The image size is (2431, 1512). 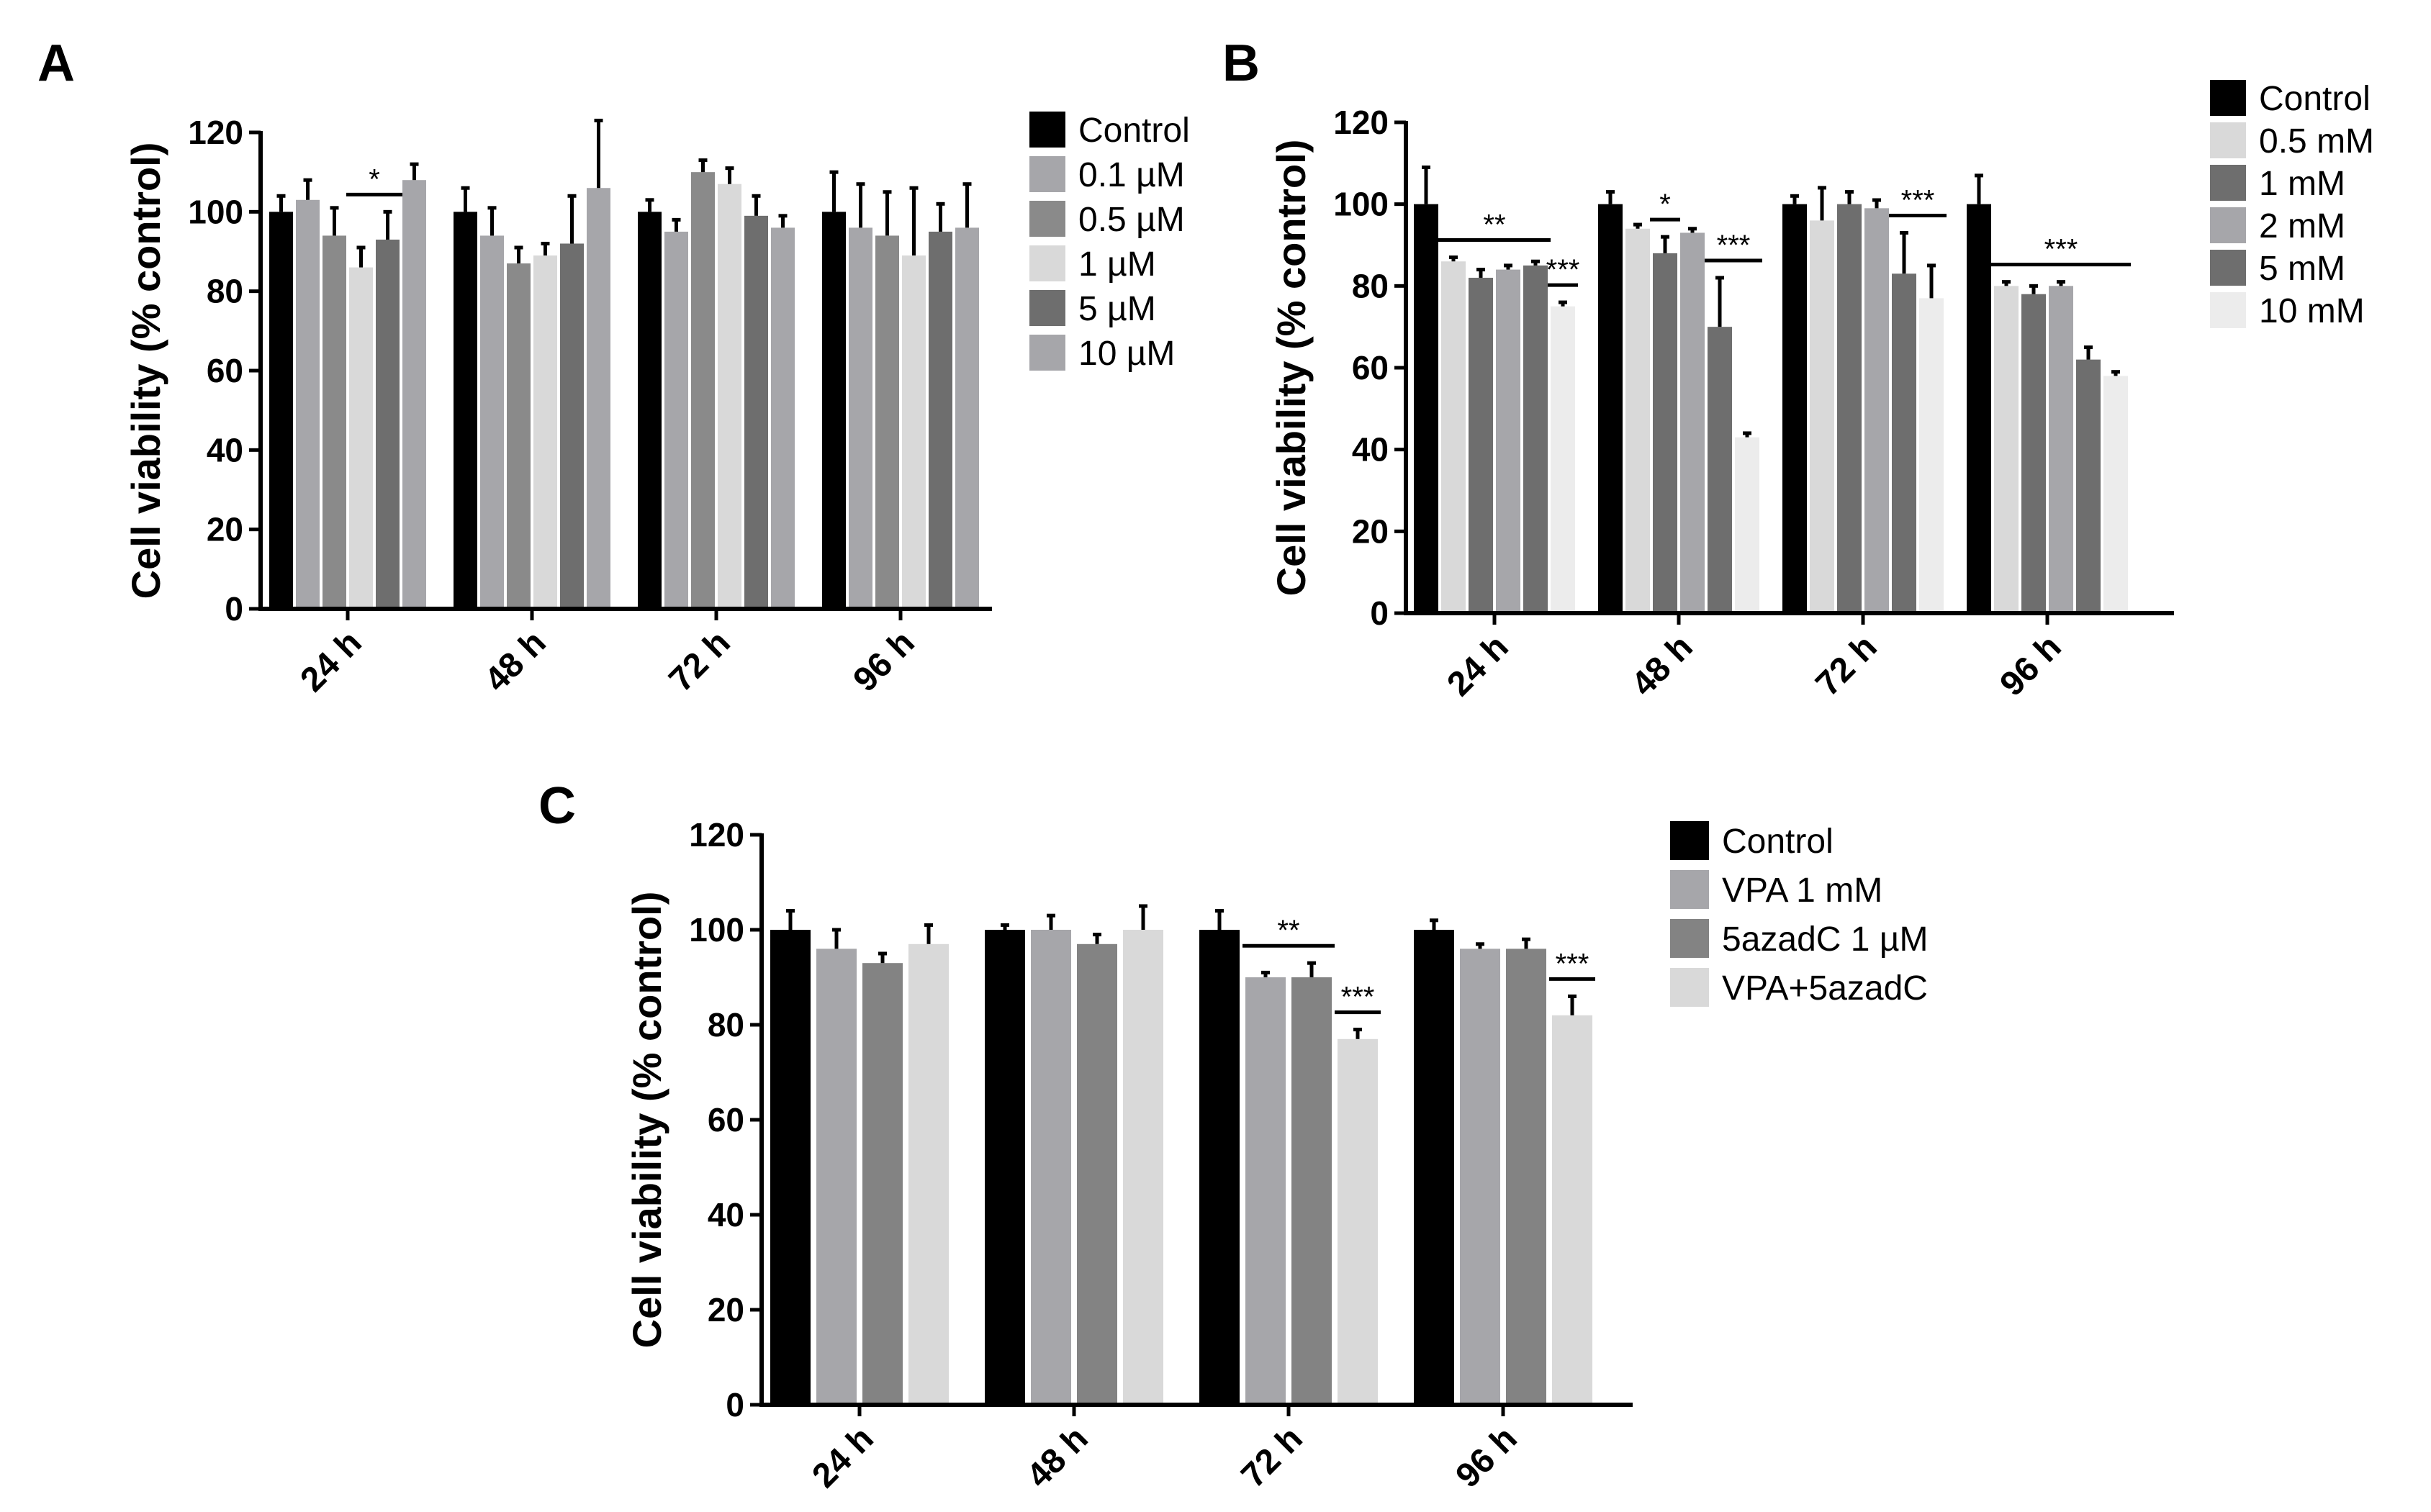 What do you see at coordinates (225, 370) in the screenshot?
I see `y-tick-label: 60` at bounding box center [225, 370].